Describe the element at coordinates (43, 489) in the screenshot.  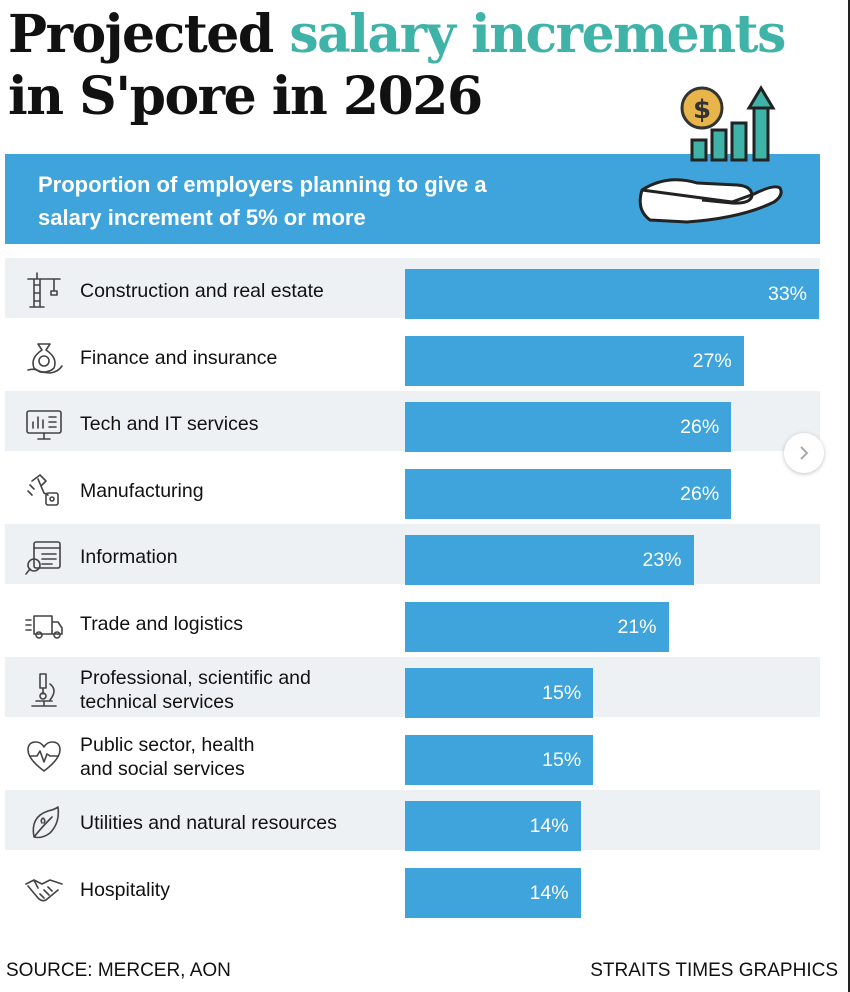
I see `robot-arm-icon` at that location.